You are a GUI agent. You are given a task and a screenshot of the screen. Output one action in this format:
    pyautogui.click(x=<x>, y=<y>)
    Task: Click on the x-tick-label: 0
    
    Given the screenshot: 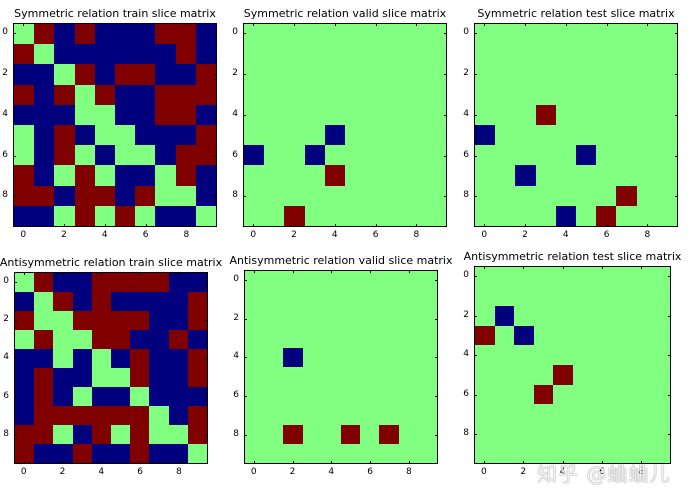 What is the action you would take?
    pyautogui.click(x=253, y=235)
    